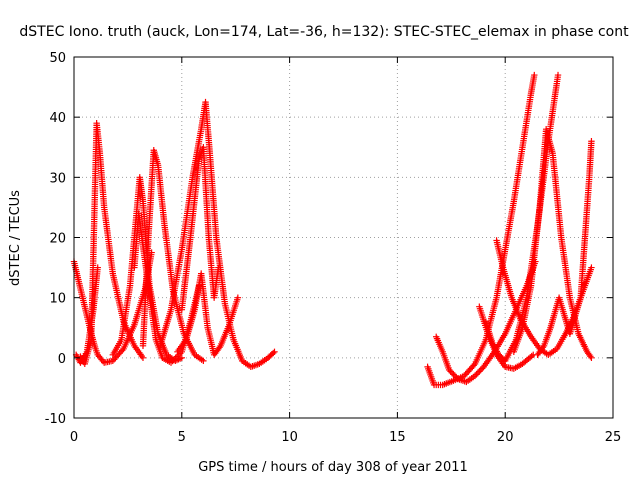 Image resolution: width=640 pixels, height=480 pixels. Describe the element at coordinates (55, 419) in the screenshot. I see `y-tick-label: -10` at that location.